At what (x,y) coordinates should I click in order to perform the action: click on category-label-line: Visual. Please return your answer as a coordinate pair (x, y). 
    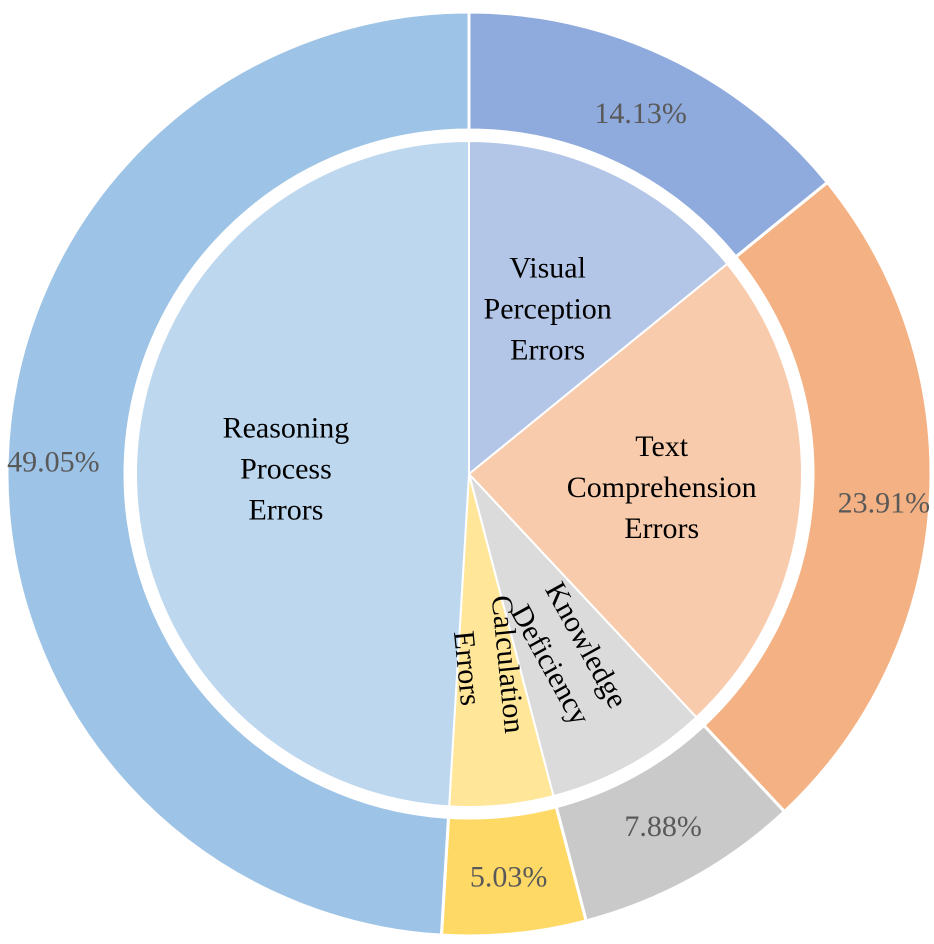
    Looking at the image, I should click on (547, 268).